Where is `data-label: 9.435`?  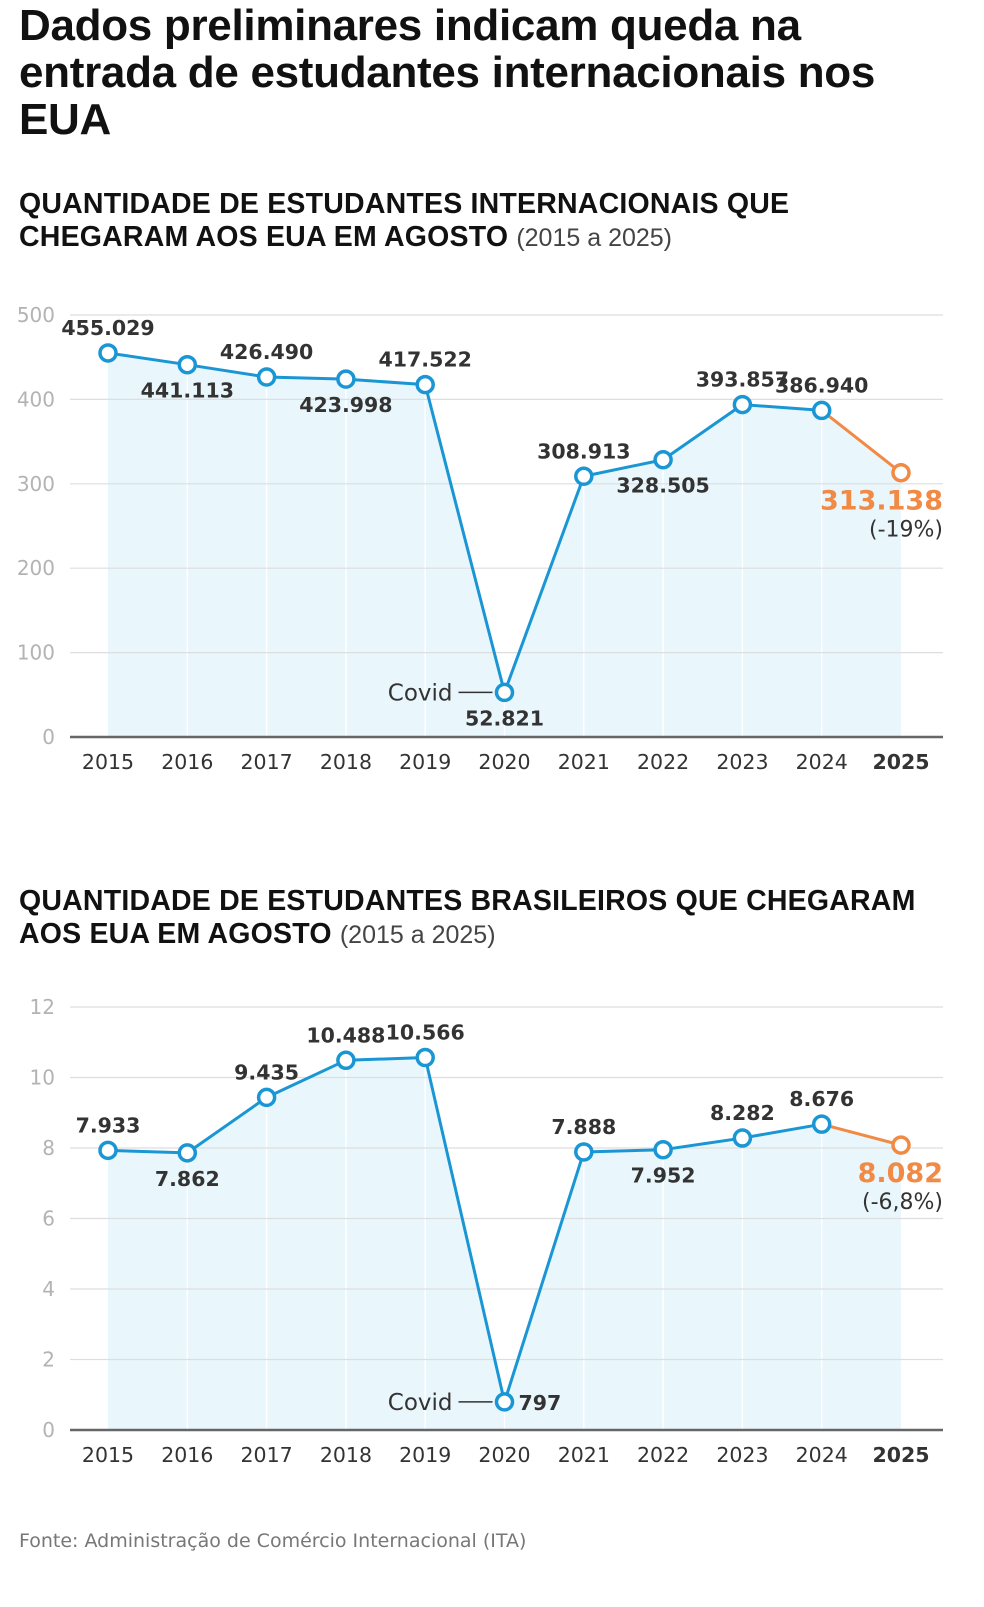
data-label: 9.435 is located at coordinates (266, 1072).